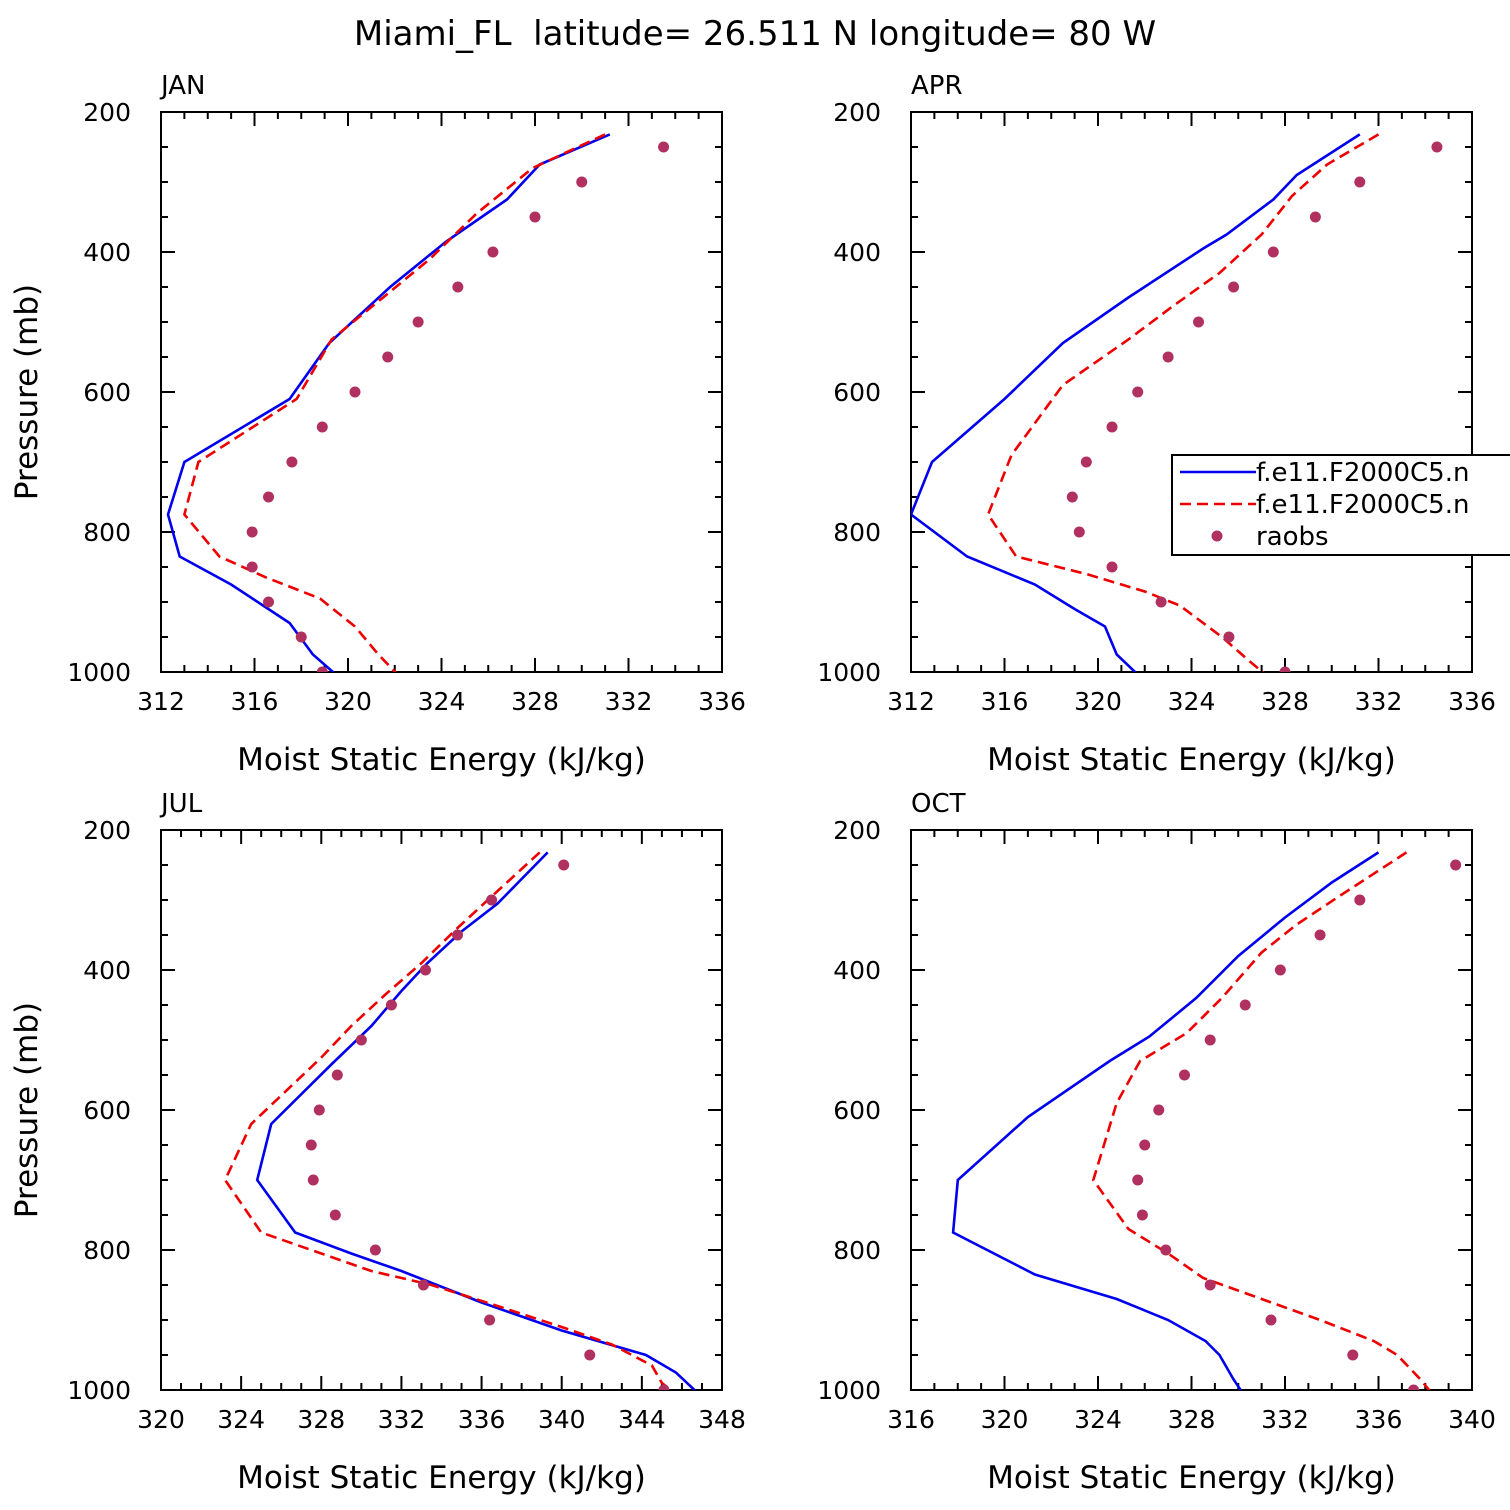 This screenshot has height=1510, width=1510. Describe the element at coordinates (857, 1250) in the screenshot. I see `y-tick-label: 800` at that location.